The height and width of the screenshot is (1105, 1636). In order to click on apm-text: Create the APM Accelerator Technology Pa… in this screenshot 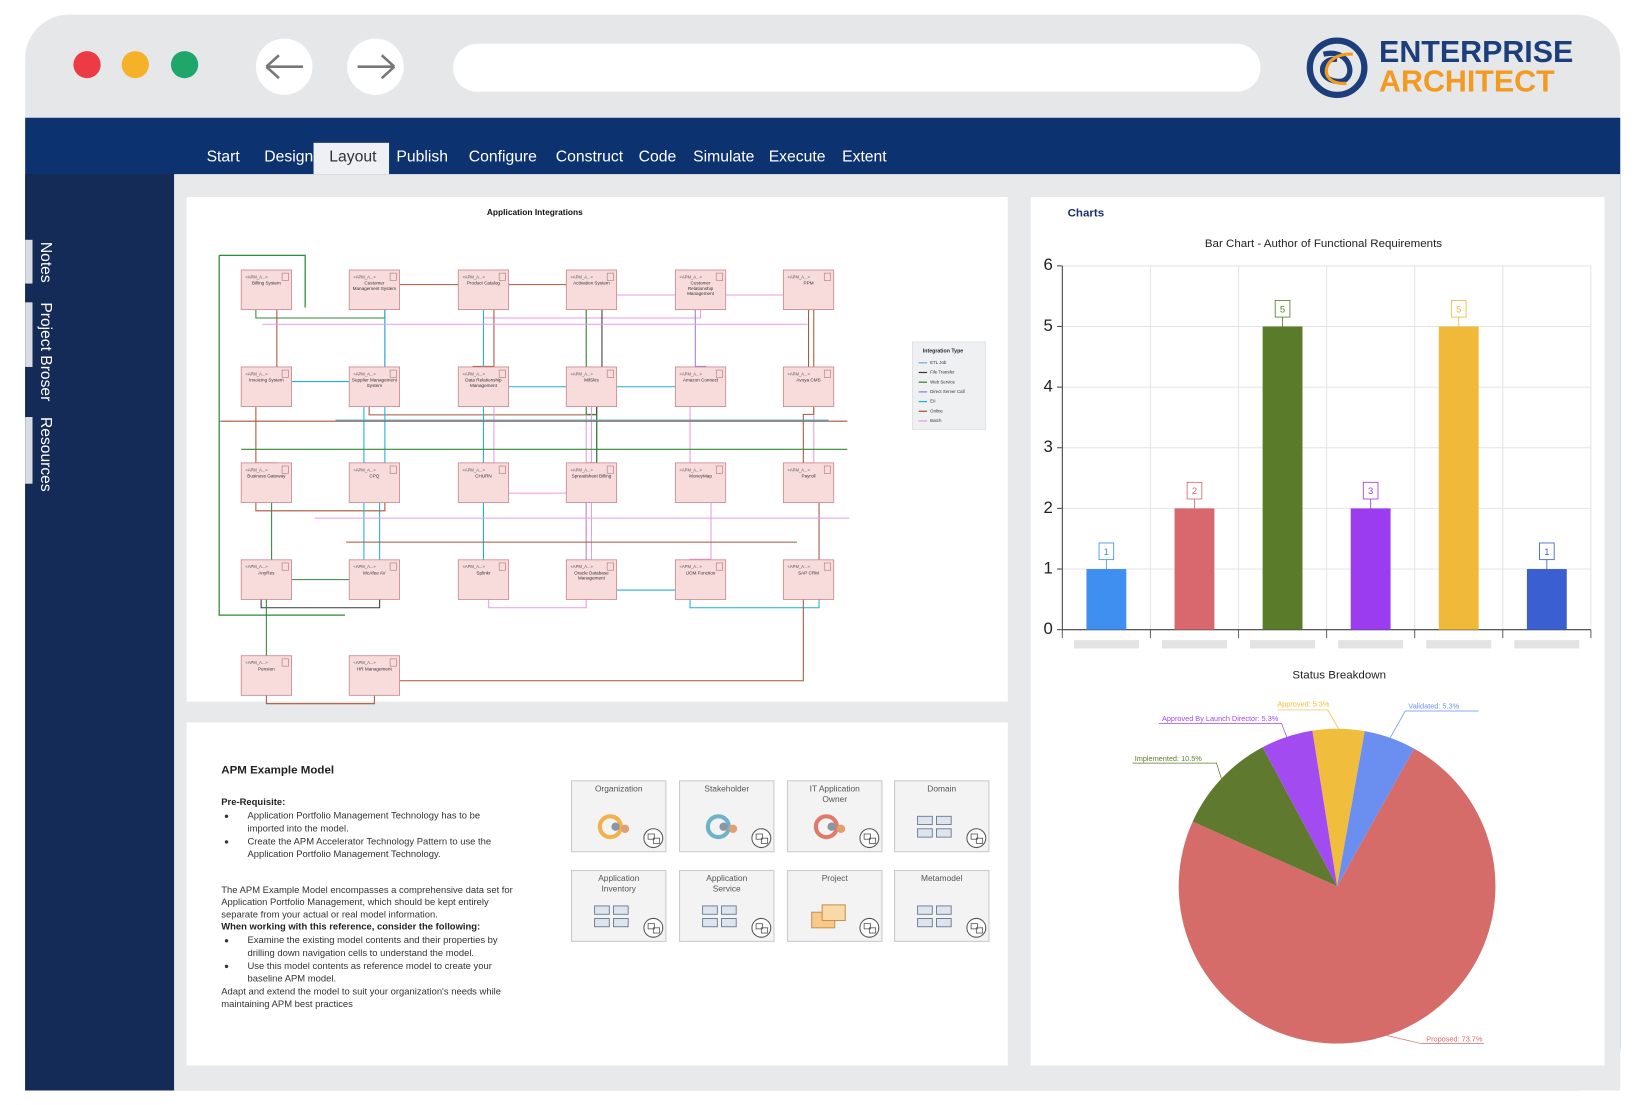, I will do `click(369, 840)`.